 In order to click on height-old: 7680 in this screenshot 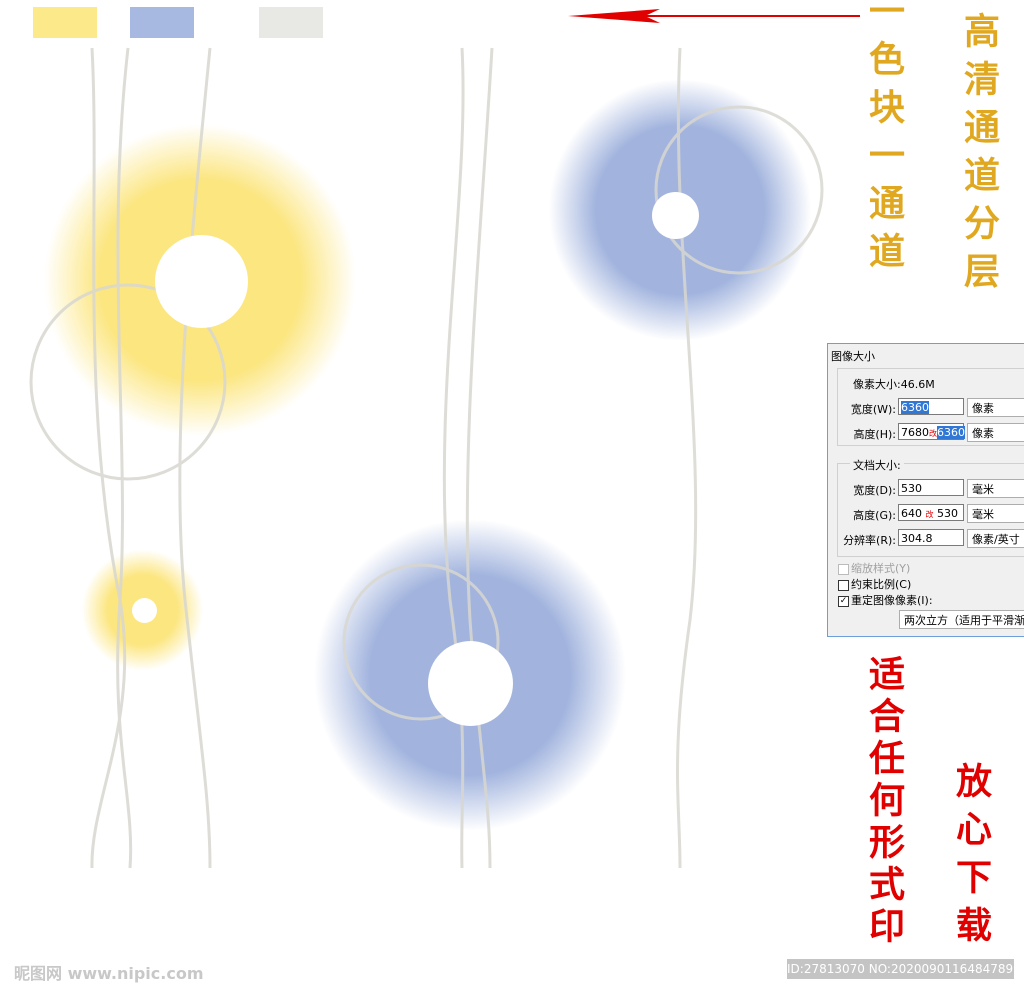, I will do `click(915, 432)`.